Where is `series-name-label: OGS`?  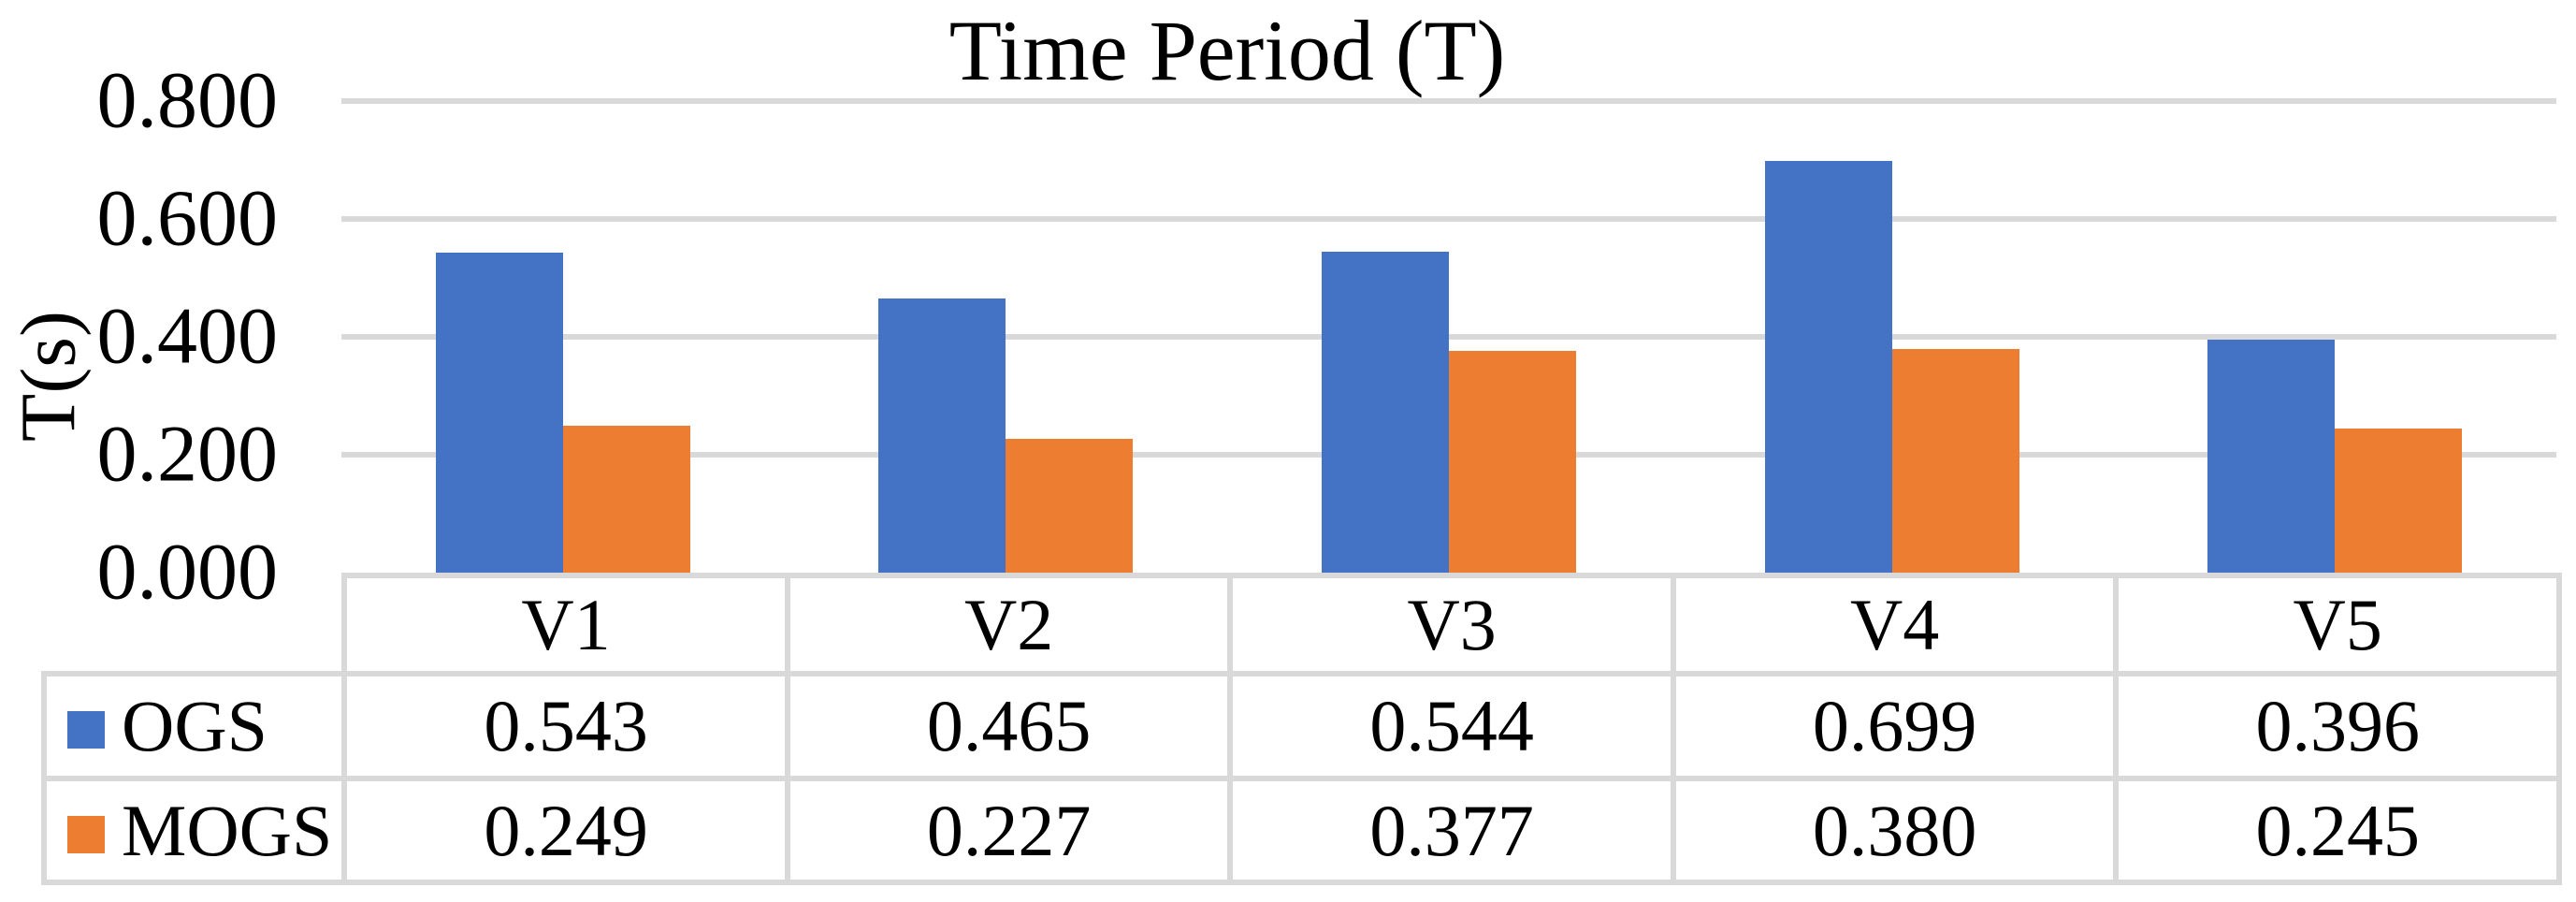
series-name-label: OGS is located at coordinates (195, 726).